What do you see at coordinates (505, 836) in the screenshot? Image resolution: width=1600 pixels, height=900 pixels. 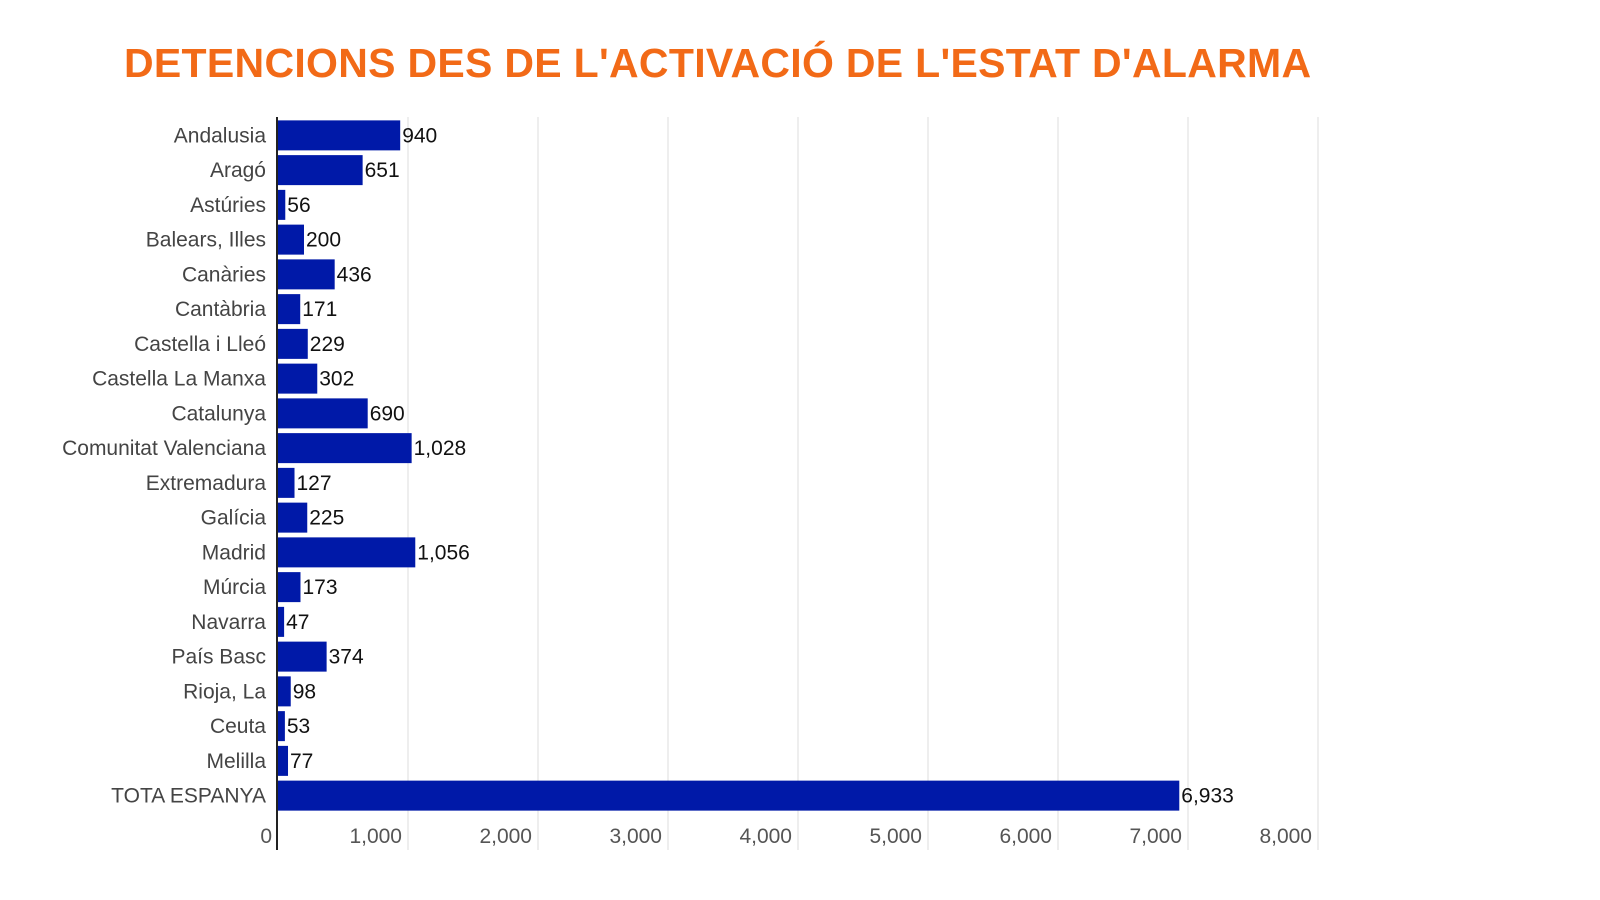 I see `x-tick-label: 2,000` at bounding box center [505, 836].